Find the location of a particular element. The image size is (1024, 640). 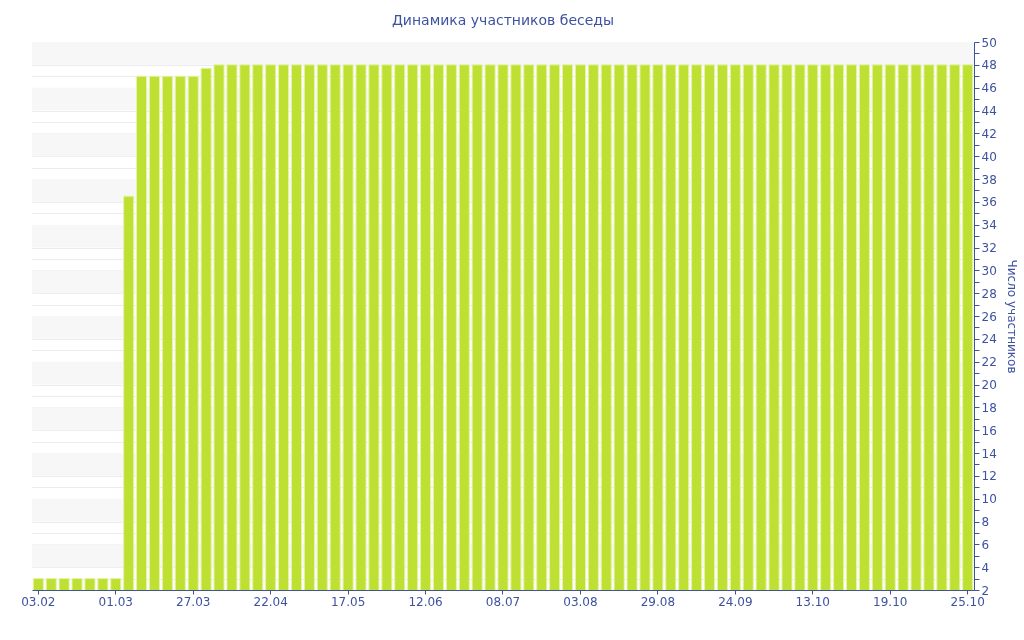

y2-tick-label: 16 is located at coordinates (989, 430).